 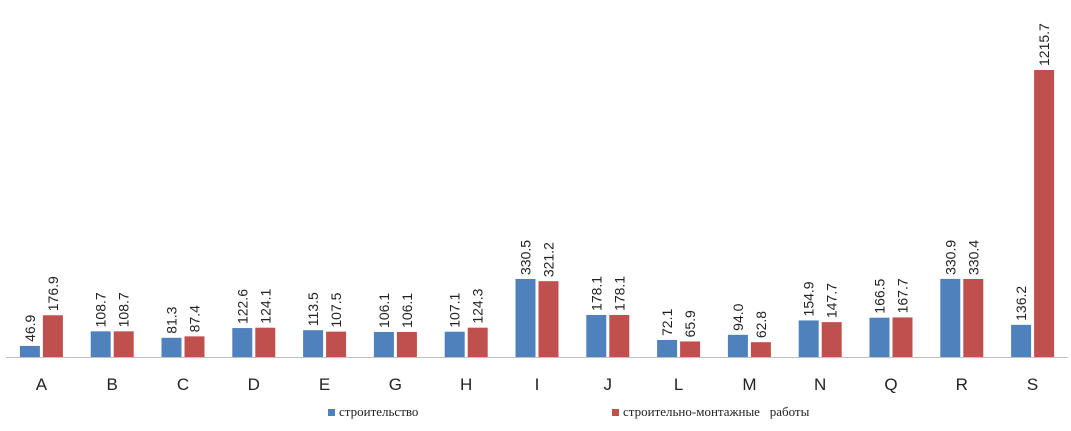 I want to click on data-label-a-series-2: 176.9, so click(x=53, y=293).